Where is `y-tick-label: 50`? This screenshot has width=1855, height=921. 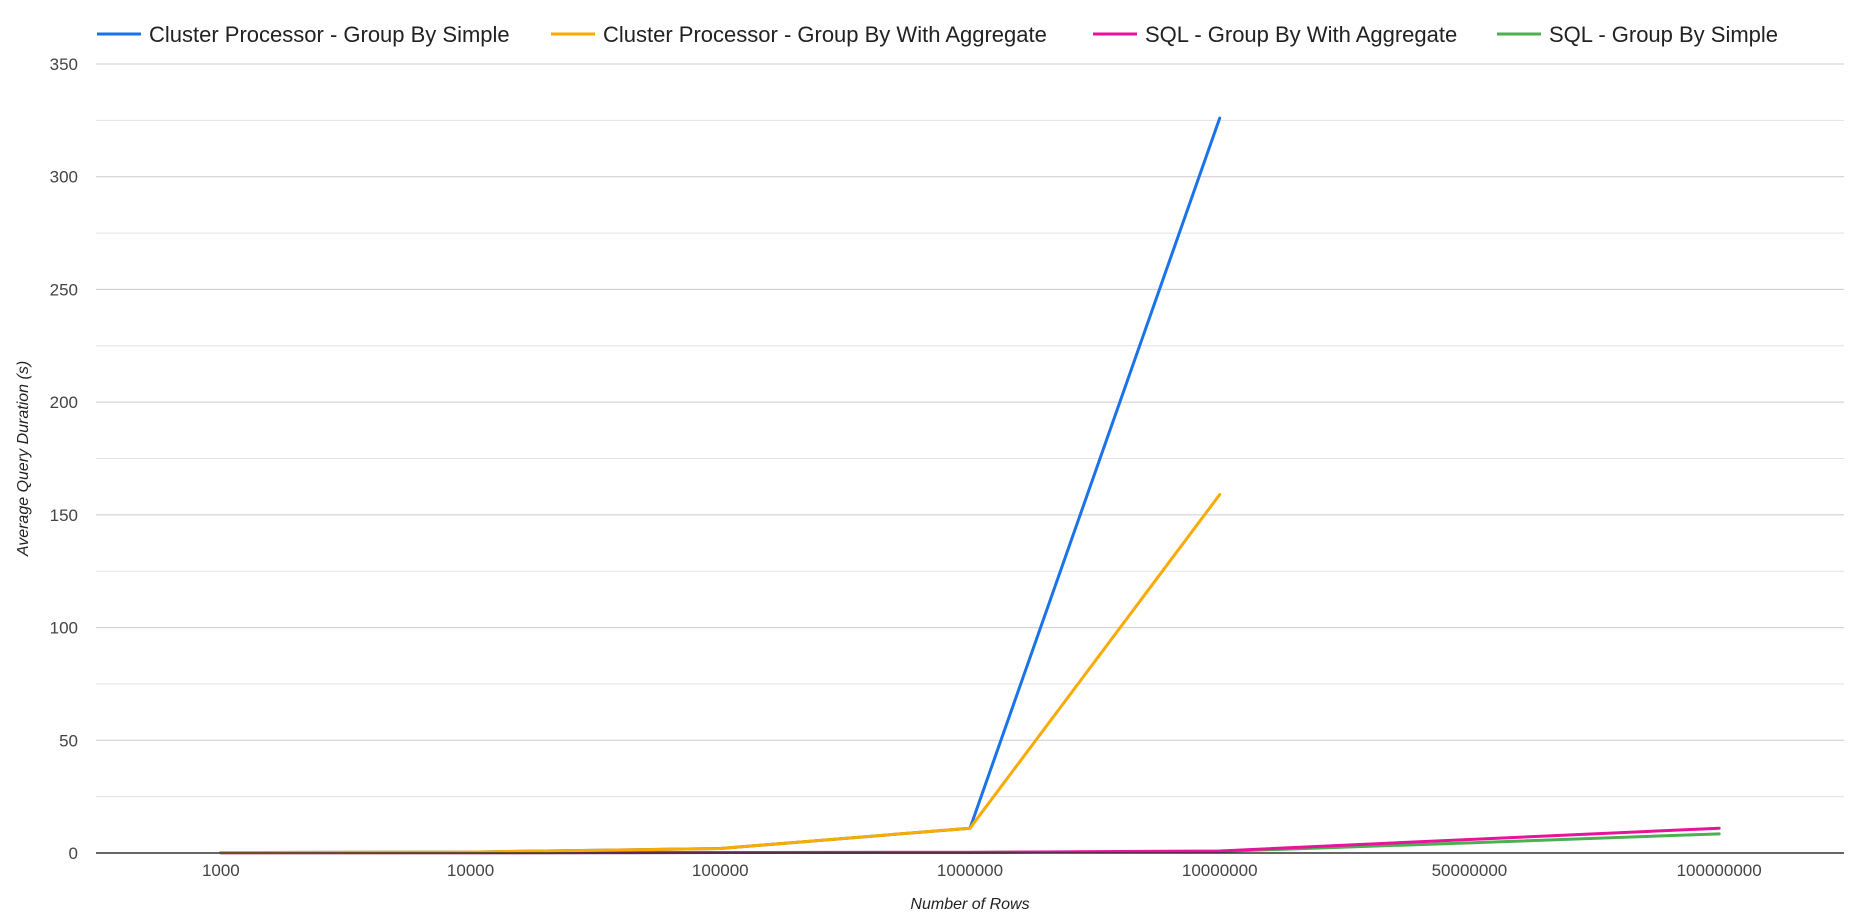
y-tick-label: 50 is located at coordinates (68, 740).